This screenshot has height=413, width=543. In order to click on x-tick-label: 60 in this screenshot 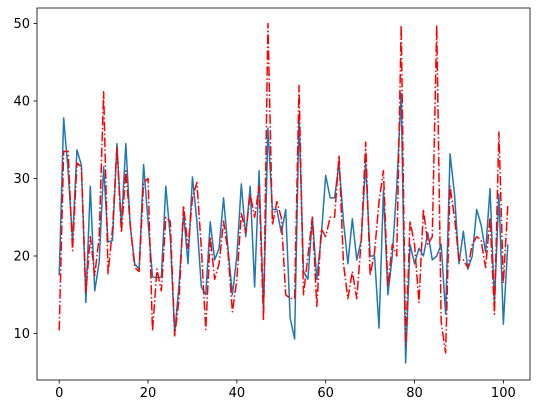, I will do `click(325, 393)`.